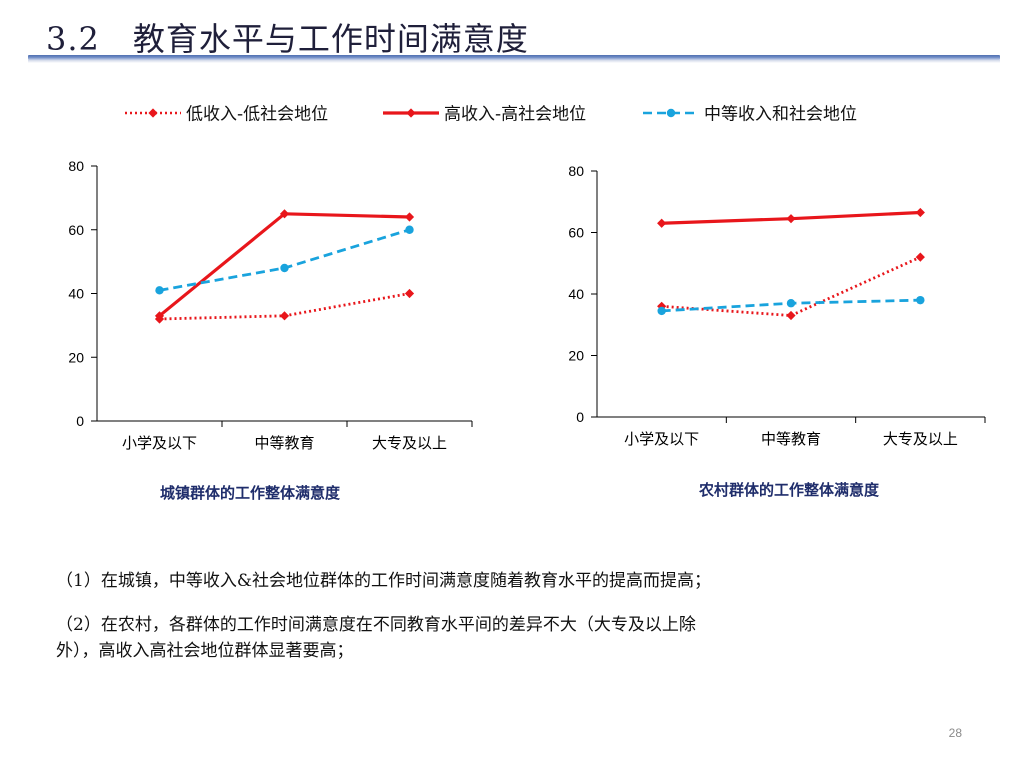 This screenshot has height=768, width=1024. What do you see at coordinates (780, 115) in the screenshot?
I see `legend-label-3: 中等收入和社会地位` at bounding box center [780, 115].